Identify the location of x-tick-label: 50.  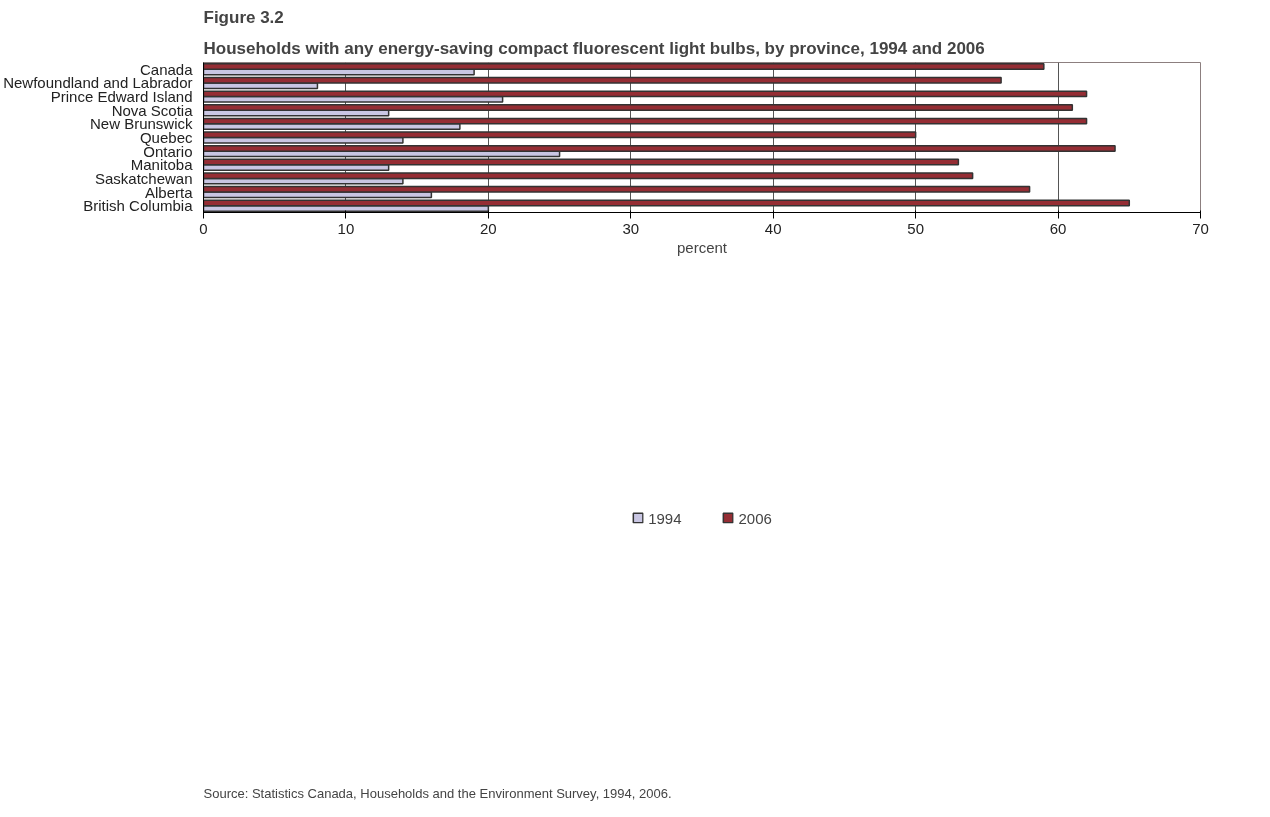
(915, 228).